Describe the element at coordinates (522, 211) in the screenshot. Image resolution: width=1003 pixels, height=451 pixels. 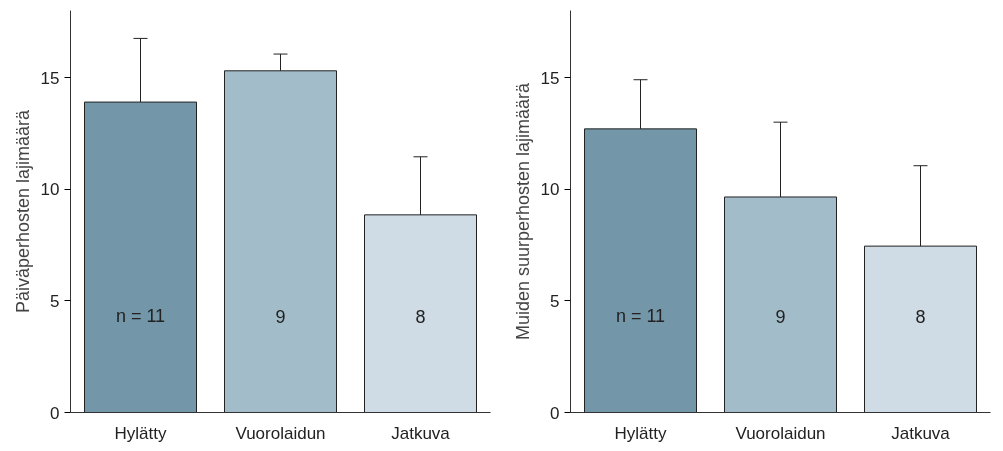
I see `y-axis-title: Muiden suurperhosten lajimäärä` at that location.